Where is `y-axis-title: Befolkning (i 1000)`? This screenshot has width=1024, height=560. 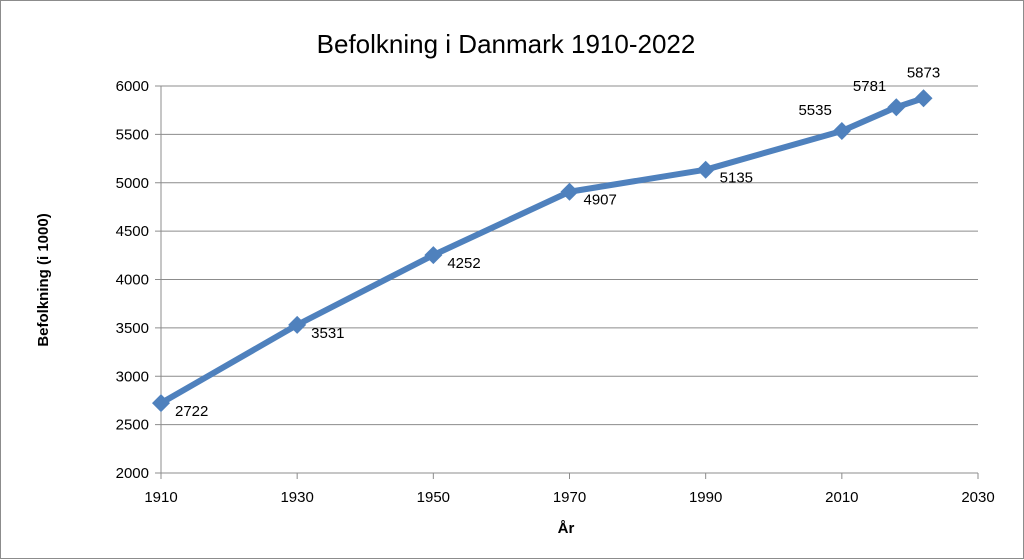
y-axis-title: Befolkning (i 1000) is located at coordinates (43, 279).